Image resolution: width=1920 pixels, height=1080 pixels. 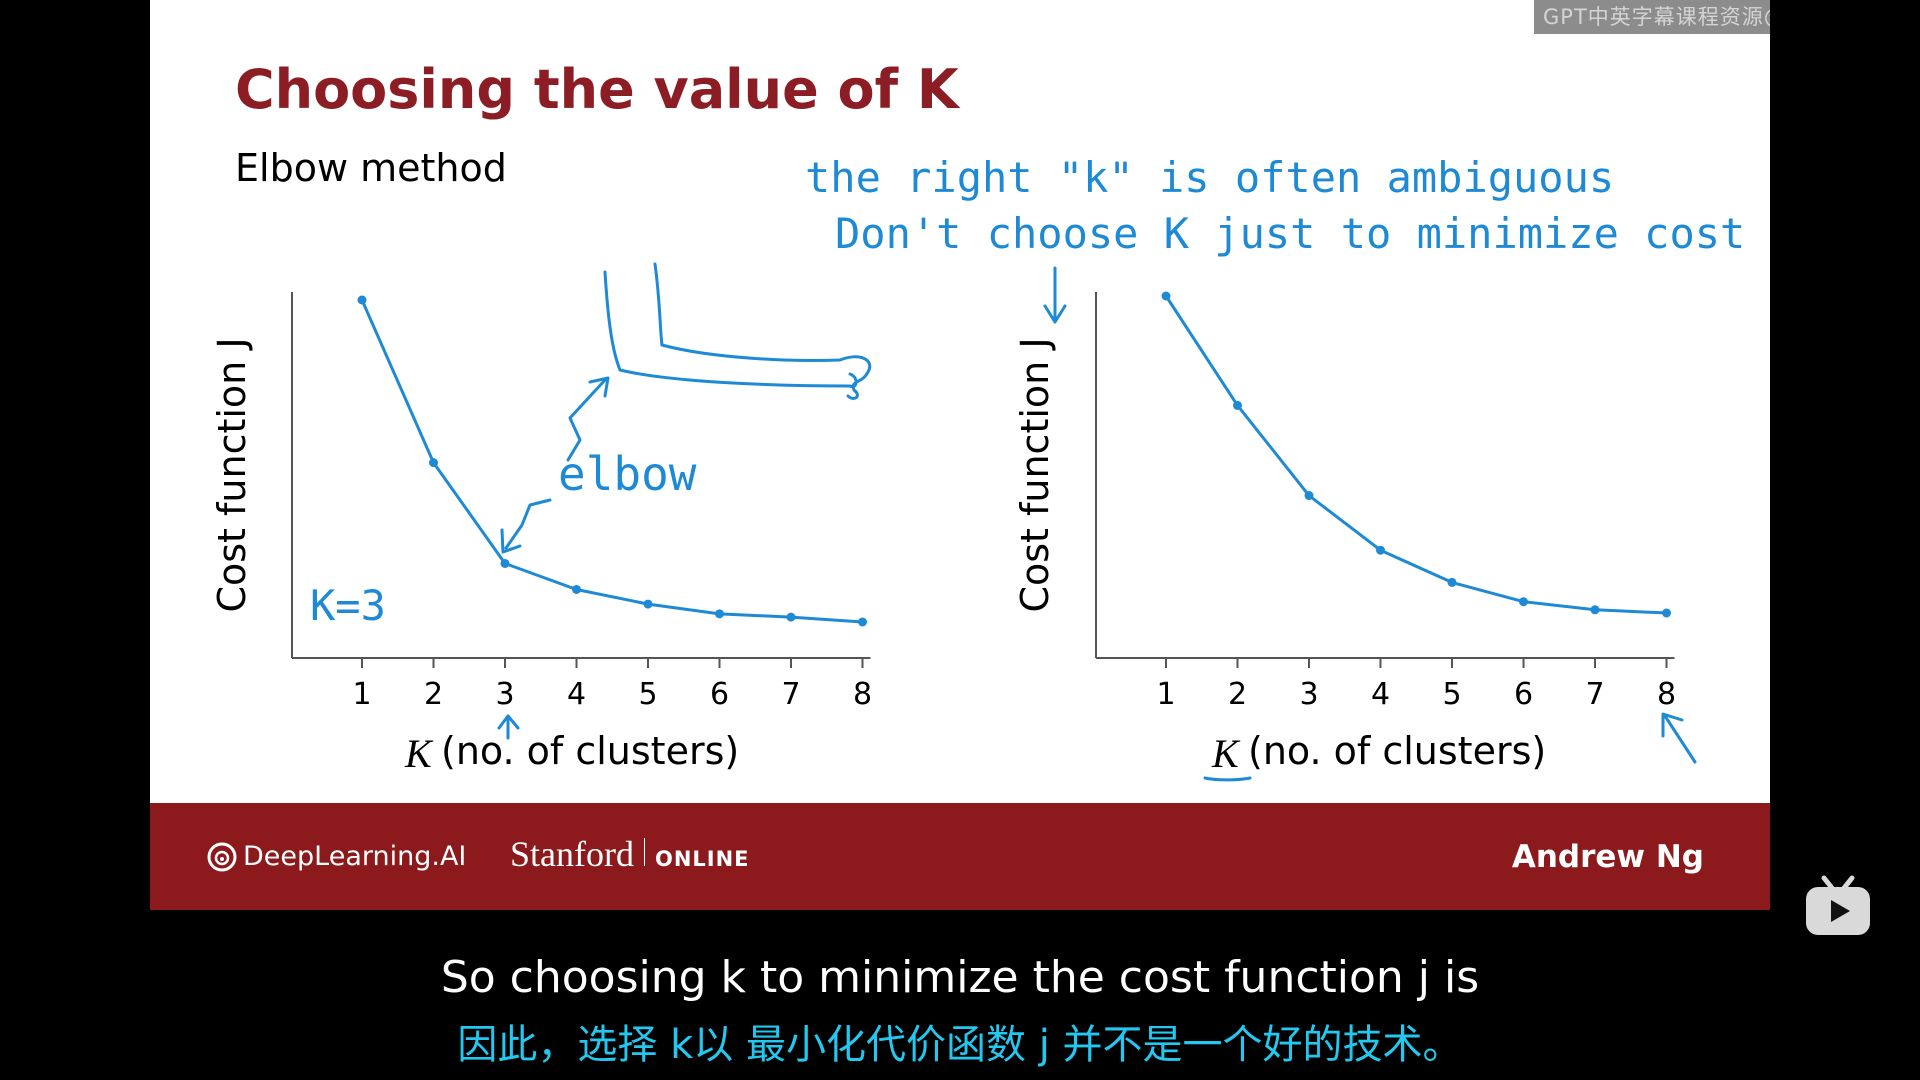 I want to click on annotation-elbow: elbow, so click(x=627, y=474).